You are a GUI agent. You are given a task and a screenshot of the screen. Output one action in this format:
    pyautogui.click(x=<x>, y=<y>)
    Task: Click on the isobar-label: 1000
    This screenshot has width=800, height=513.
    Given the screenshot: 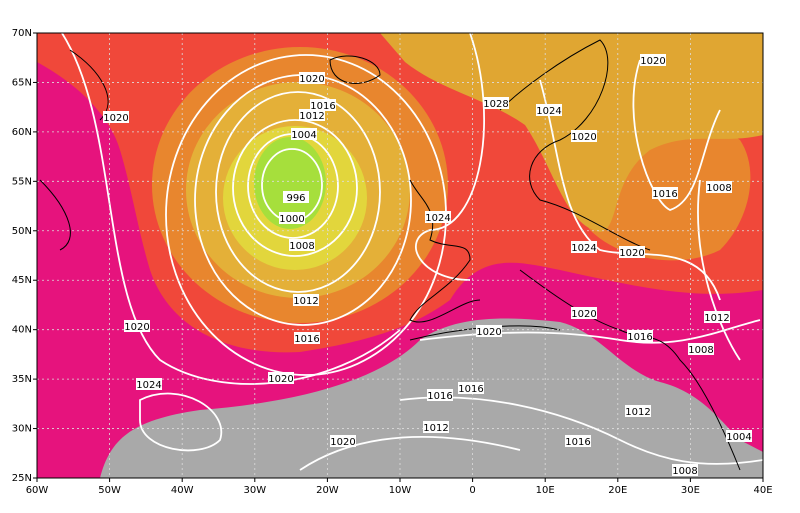 What is the action you would take?
    pyautogui.click(x=291, y=219)
    